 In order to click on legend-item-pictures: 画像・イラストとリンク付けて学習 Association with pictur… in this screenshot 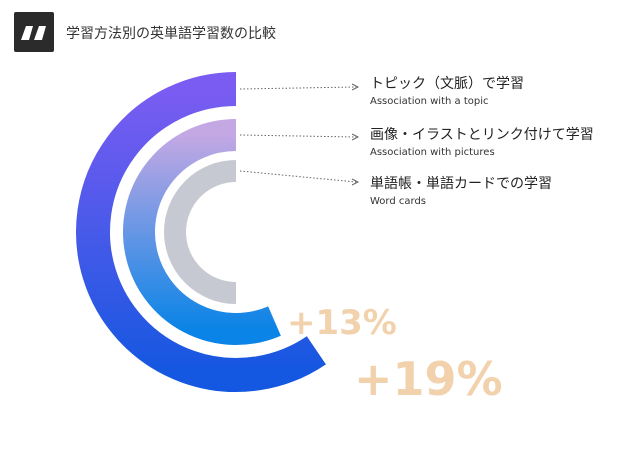, I will do `click(482, 143)`.